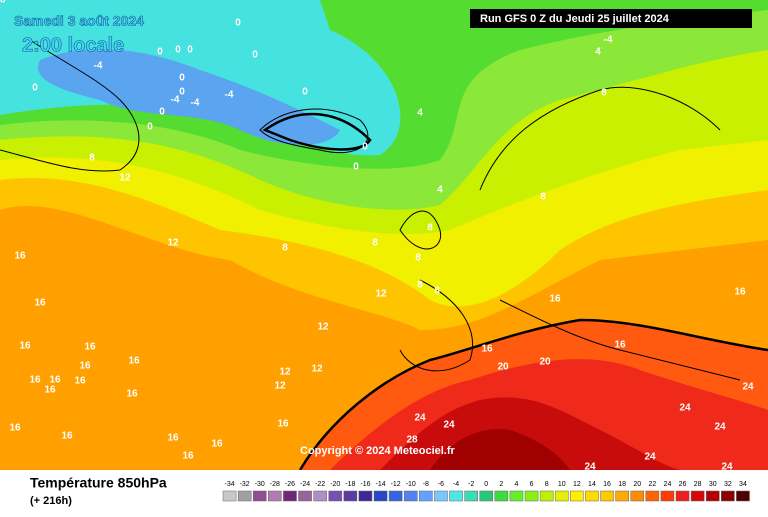 The height and width of the screenshot is (517, 768). Describe the element at coordinates (380, 484) in the screenshot. I see `scale-label: -14` at that location.